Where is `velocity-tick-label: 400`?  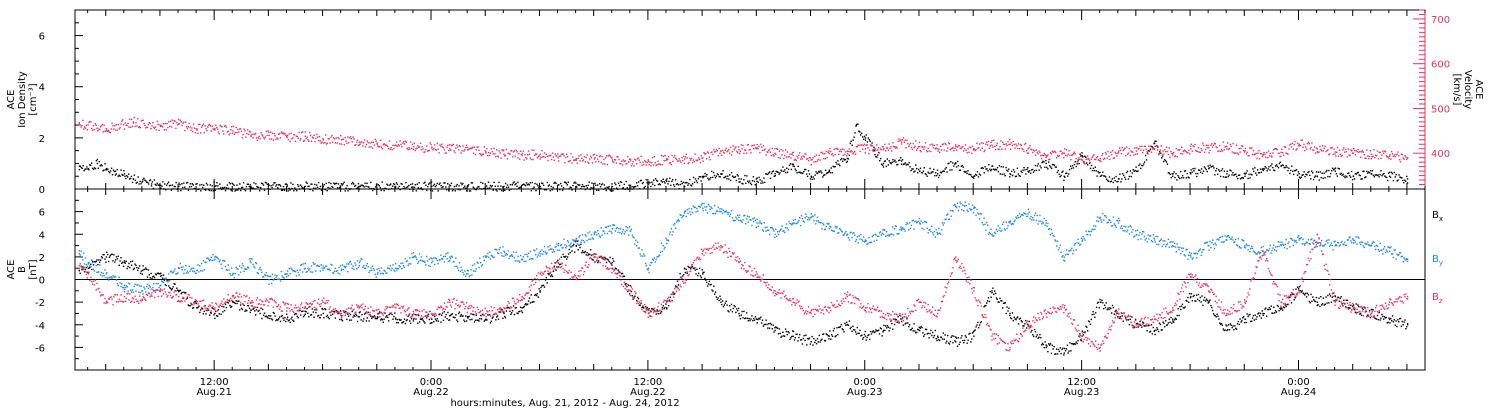
velocity-tick-label: 400 is located at coordinates (1440, 154).